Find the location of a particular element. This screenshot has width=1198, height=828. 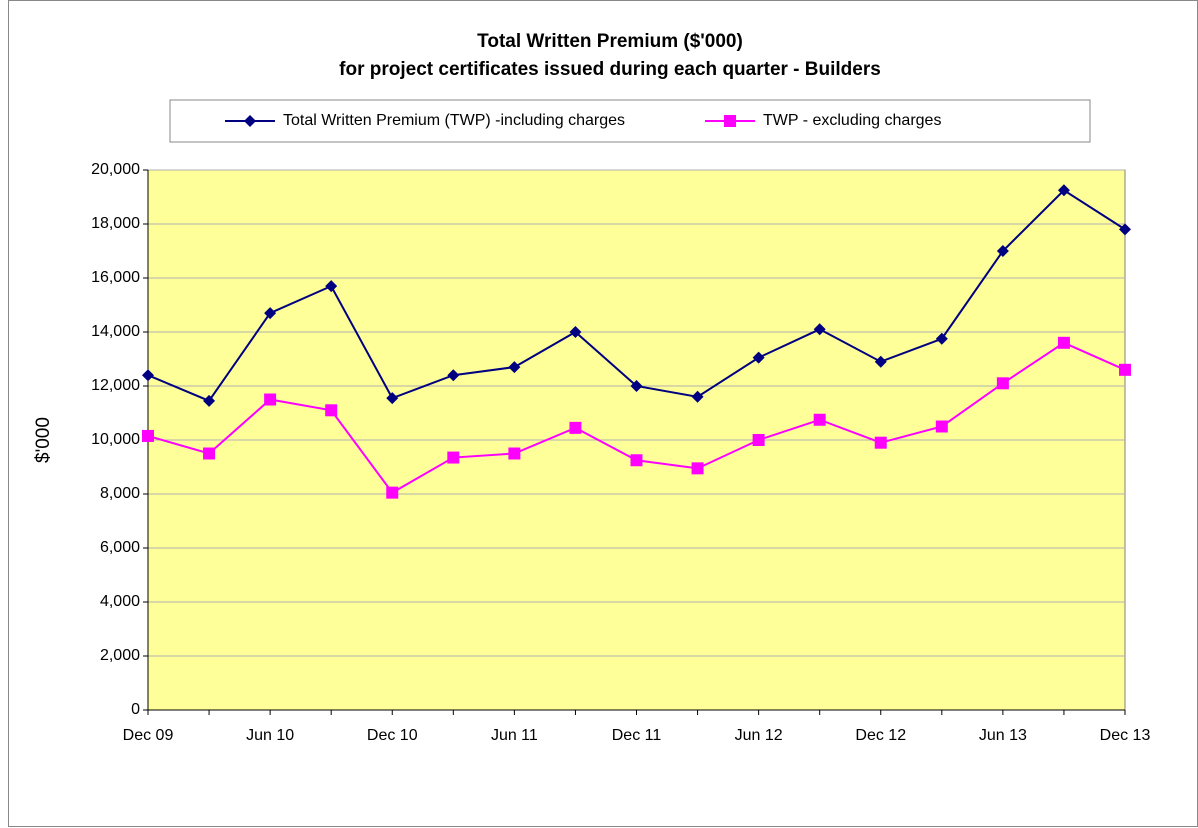

y-tick-label: 4,000 is located at coordinates (120, 601).